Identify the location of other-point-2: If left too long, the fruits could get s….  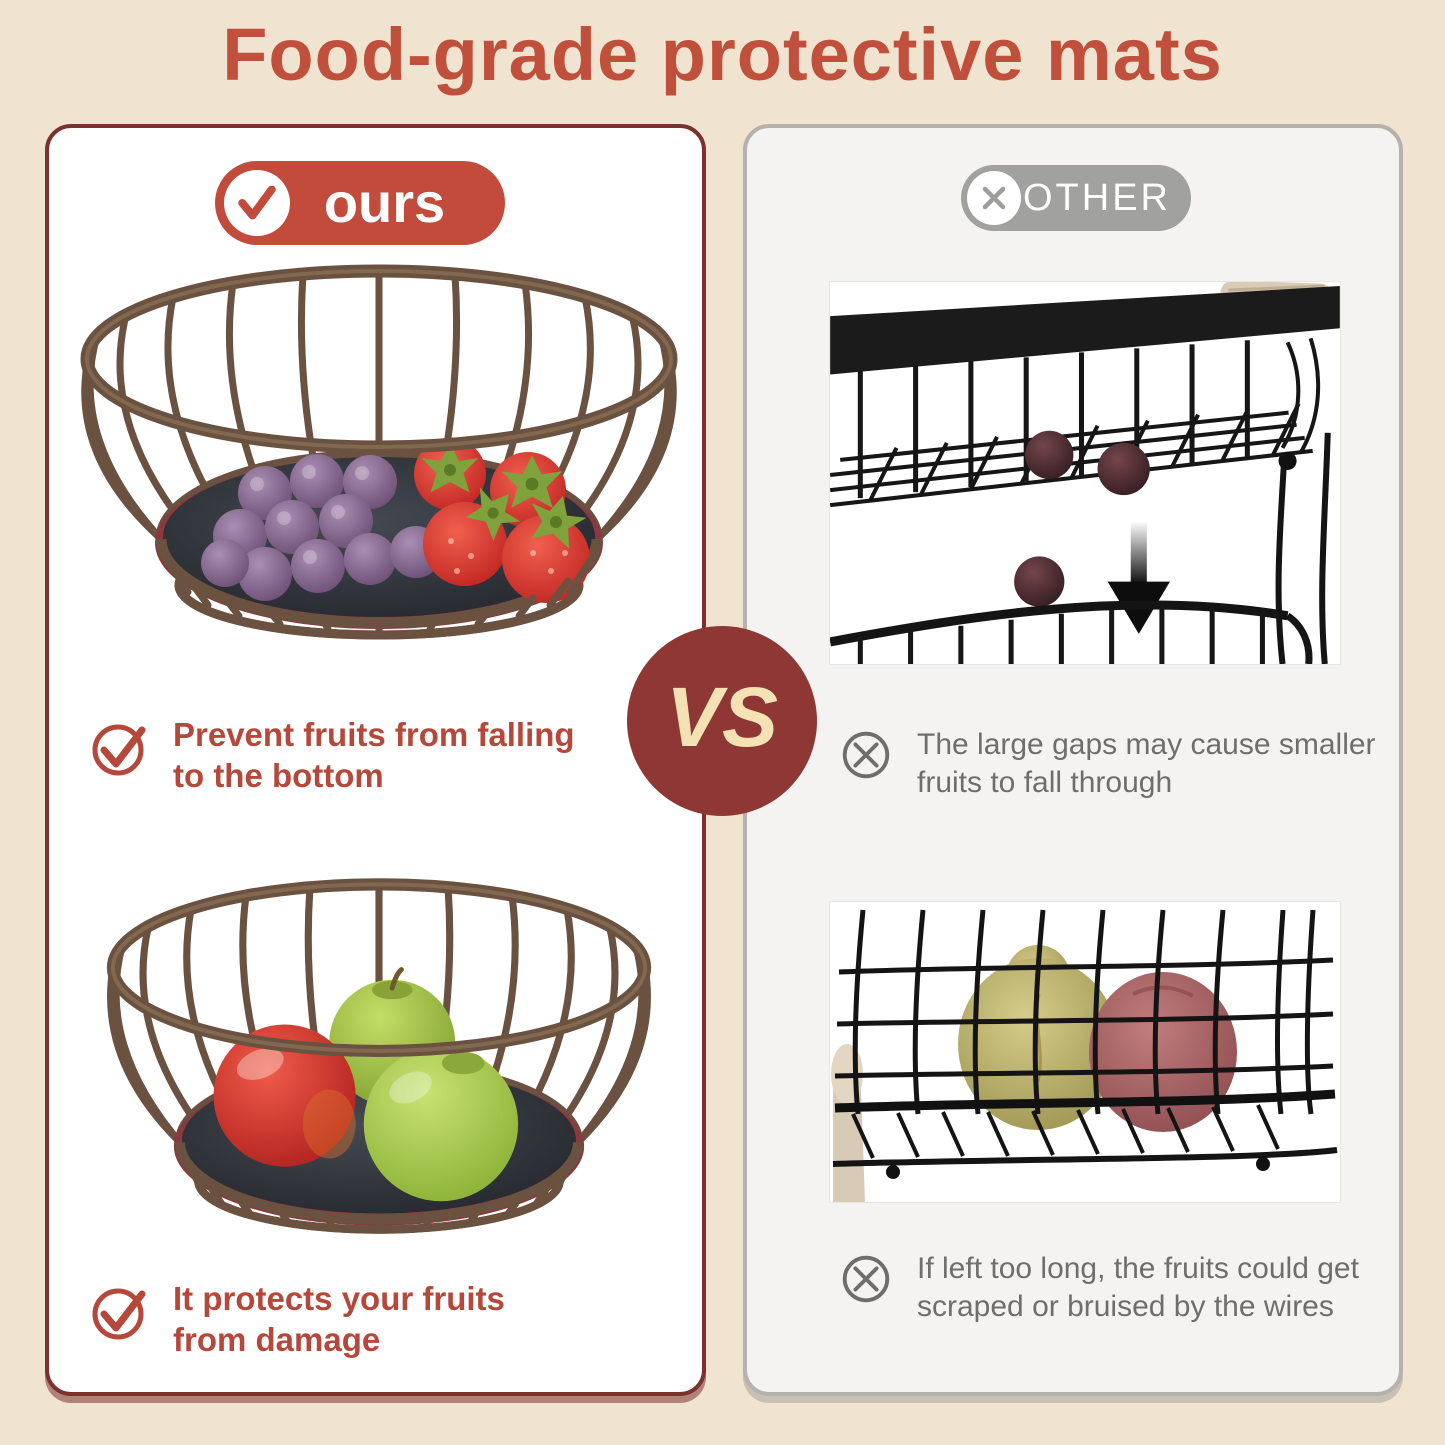
(1098, 1288).